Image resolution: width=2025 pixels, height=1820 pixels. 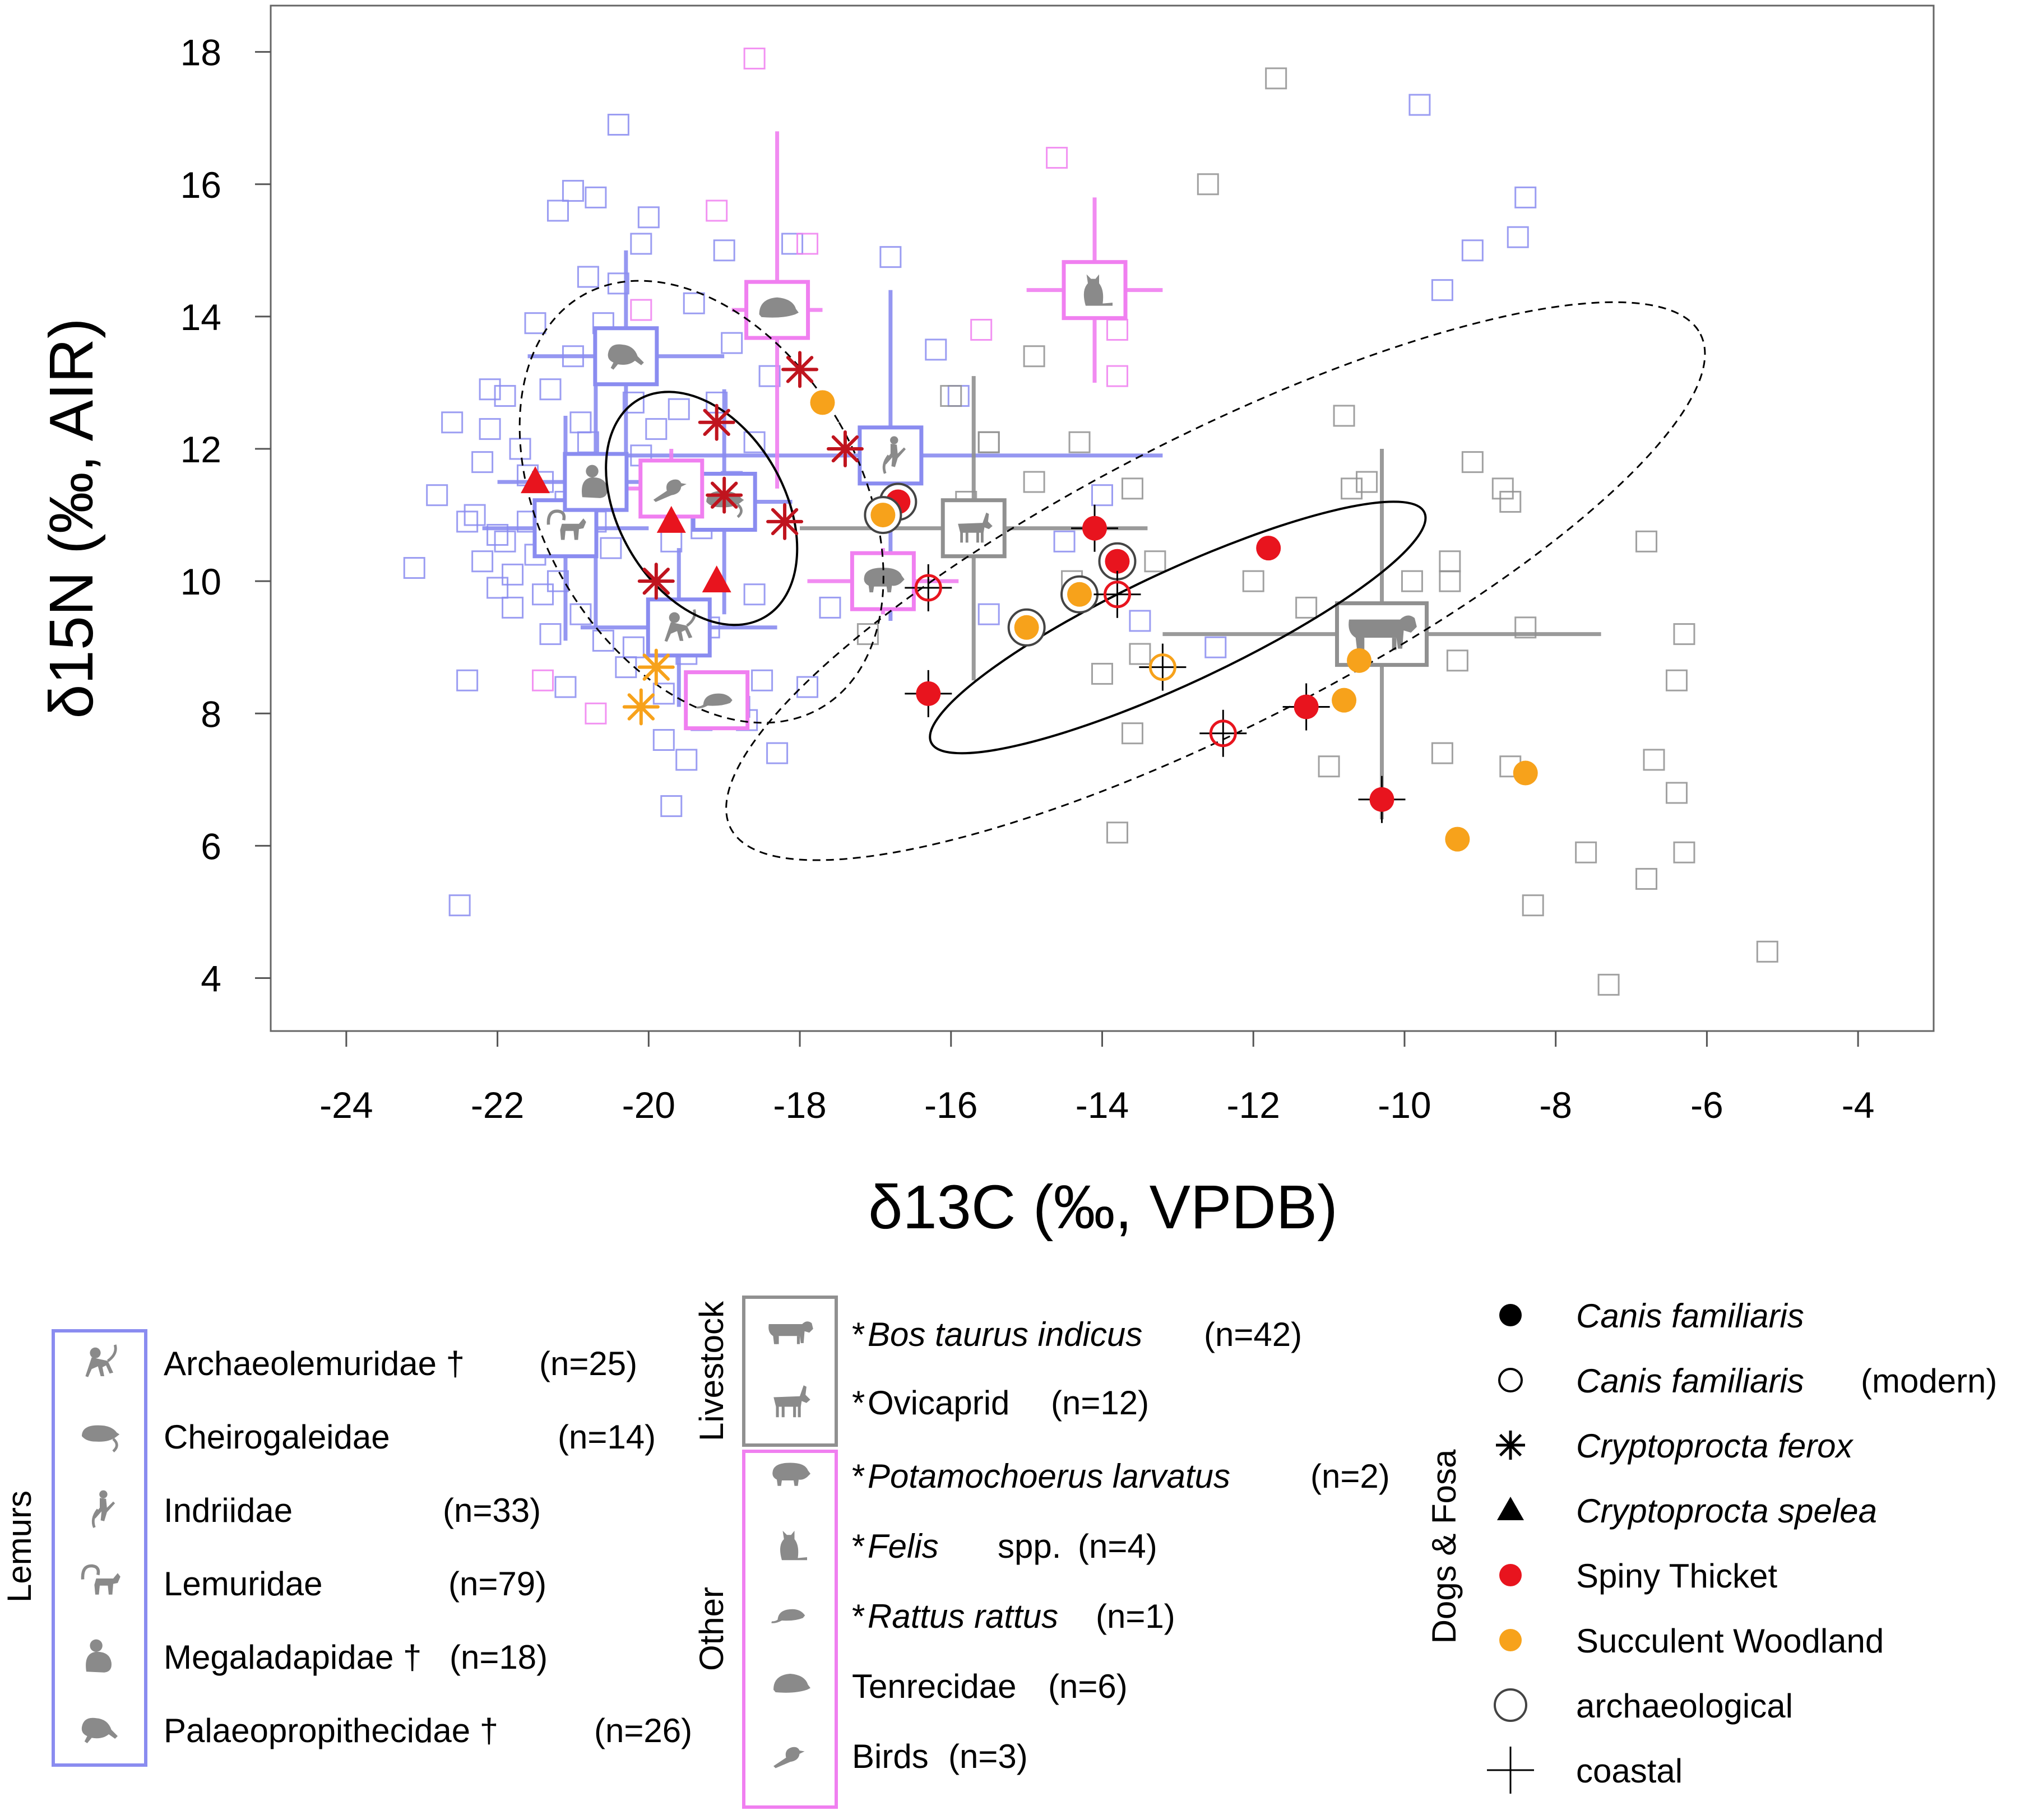 I want to click on livestock-legend-label: Bos taurus indicus, so click(x=1005, y=1334).